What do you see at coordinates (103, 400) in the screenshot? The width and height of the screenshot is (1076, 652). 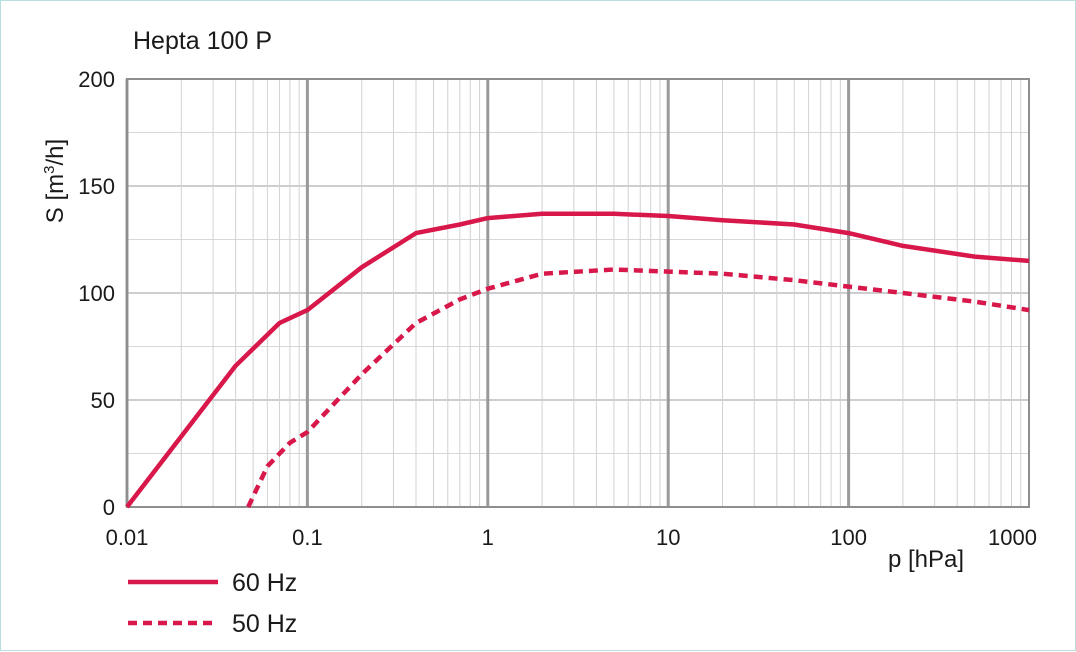 I see `y-tick-label: 50` at bounding box center [103, 400].